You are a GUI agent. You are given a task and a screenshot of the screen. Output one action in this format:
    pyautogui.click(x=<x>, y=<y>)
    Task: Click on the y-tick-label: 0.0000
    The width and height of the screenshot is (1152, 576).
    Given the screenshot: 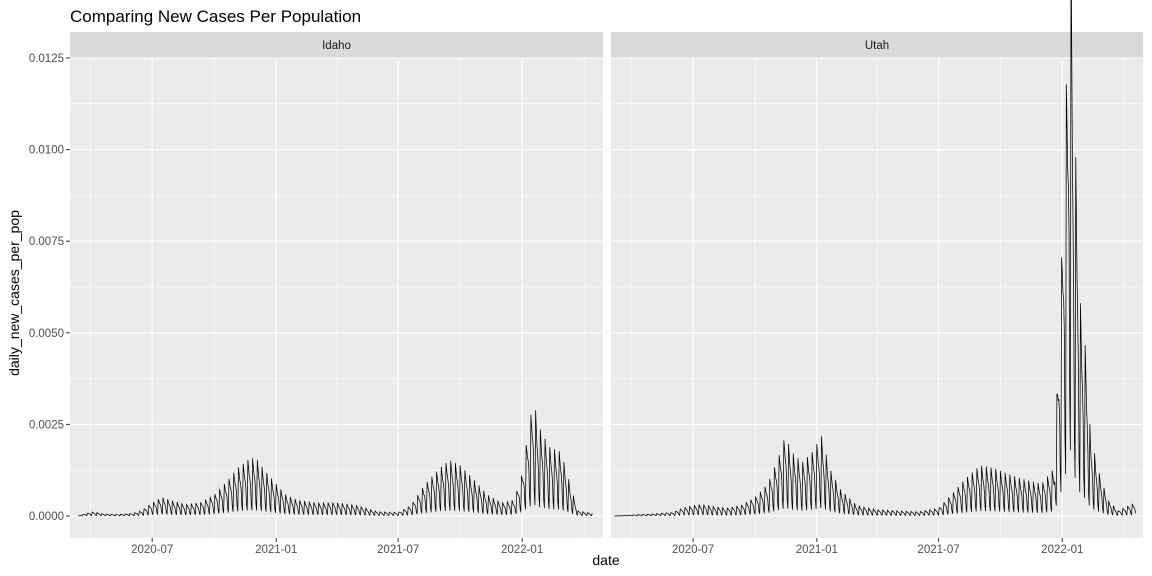 What is the action you would take?
    pyautogui.click(x=46, y=517)
    